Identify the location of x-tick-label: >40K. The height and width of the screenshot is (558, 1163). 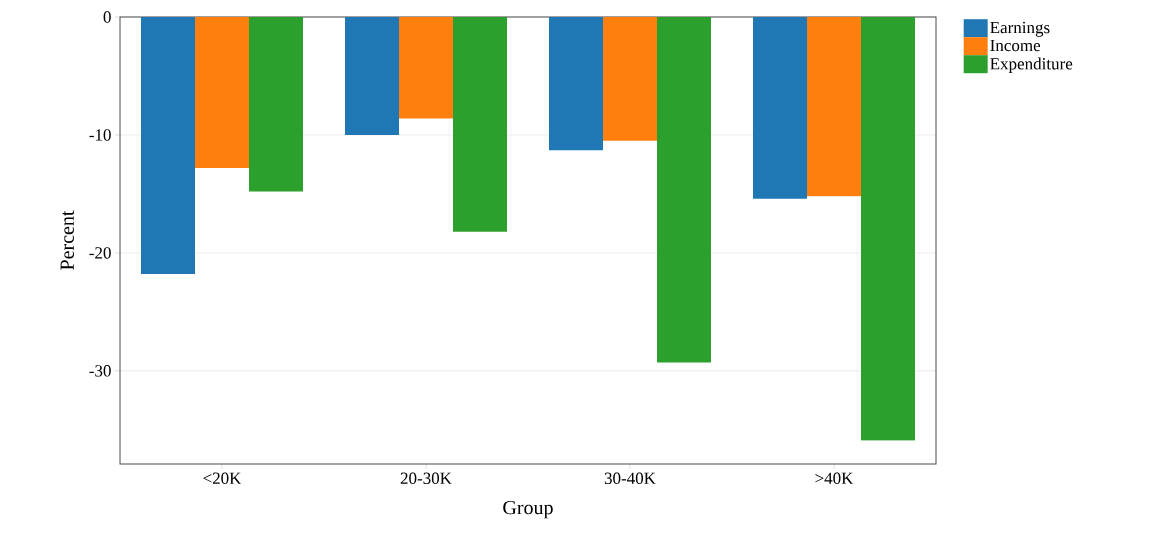
(834, 478).